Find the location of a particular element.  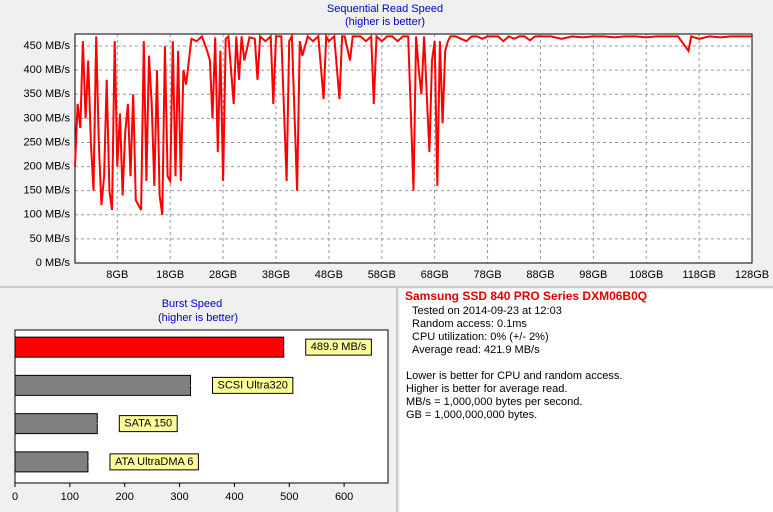

bar-label: SCSI Ultra320 is located at coordinates (253, 385).